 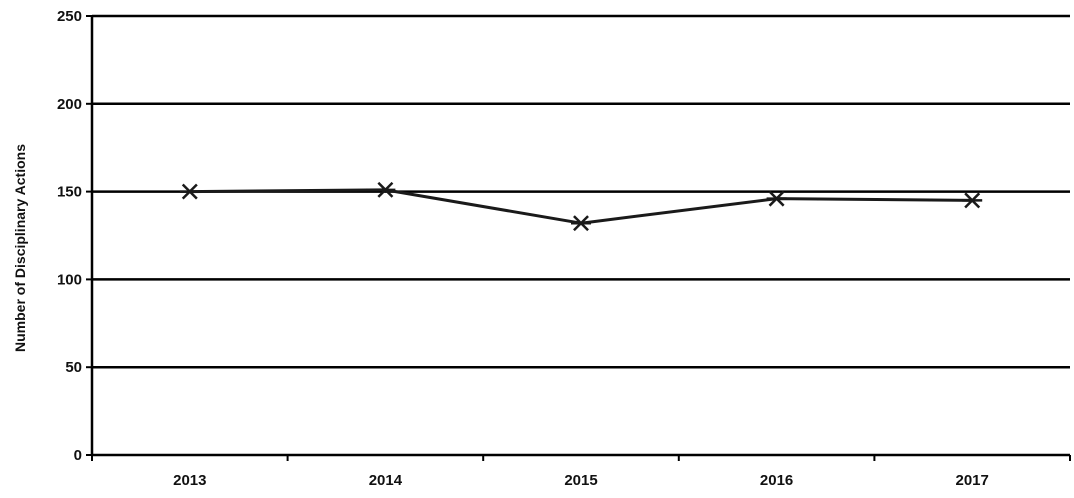 I want to click on data-point-2013, so click(x=189, y=191).